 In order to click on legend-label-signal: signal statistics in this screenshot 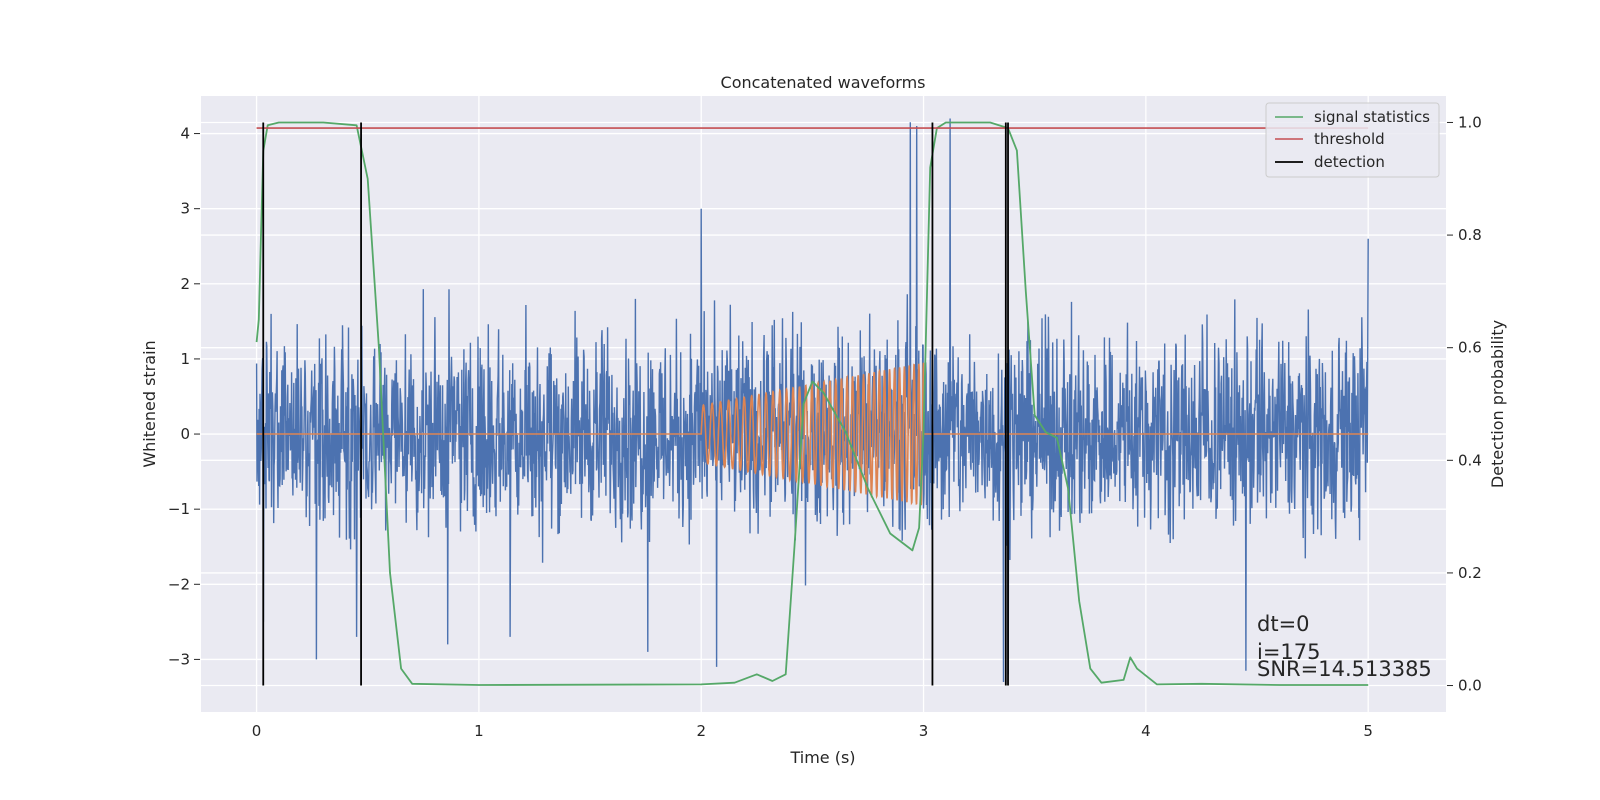, I will do `click(1372, 117)`.